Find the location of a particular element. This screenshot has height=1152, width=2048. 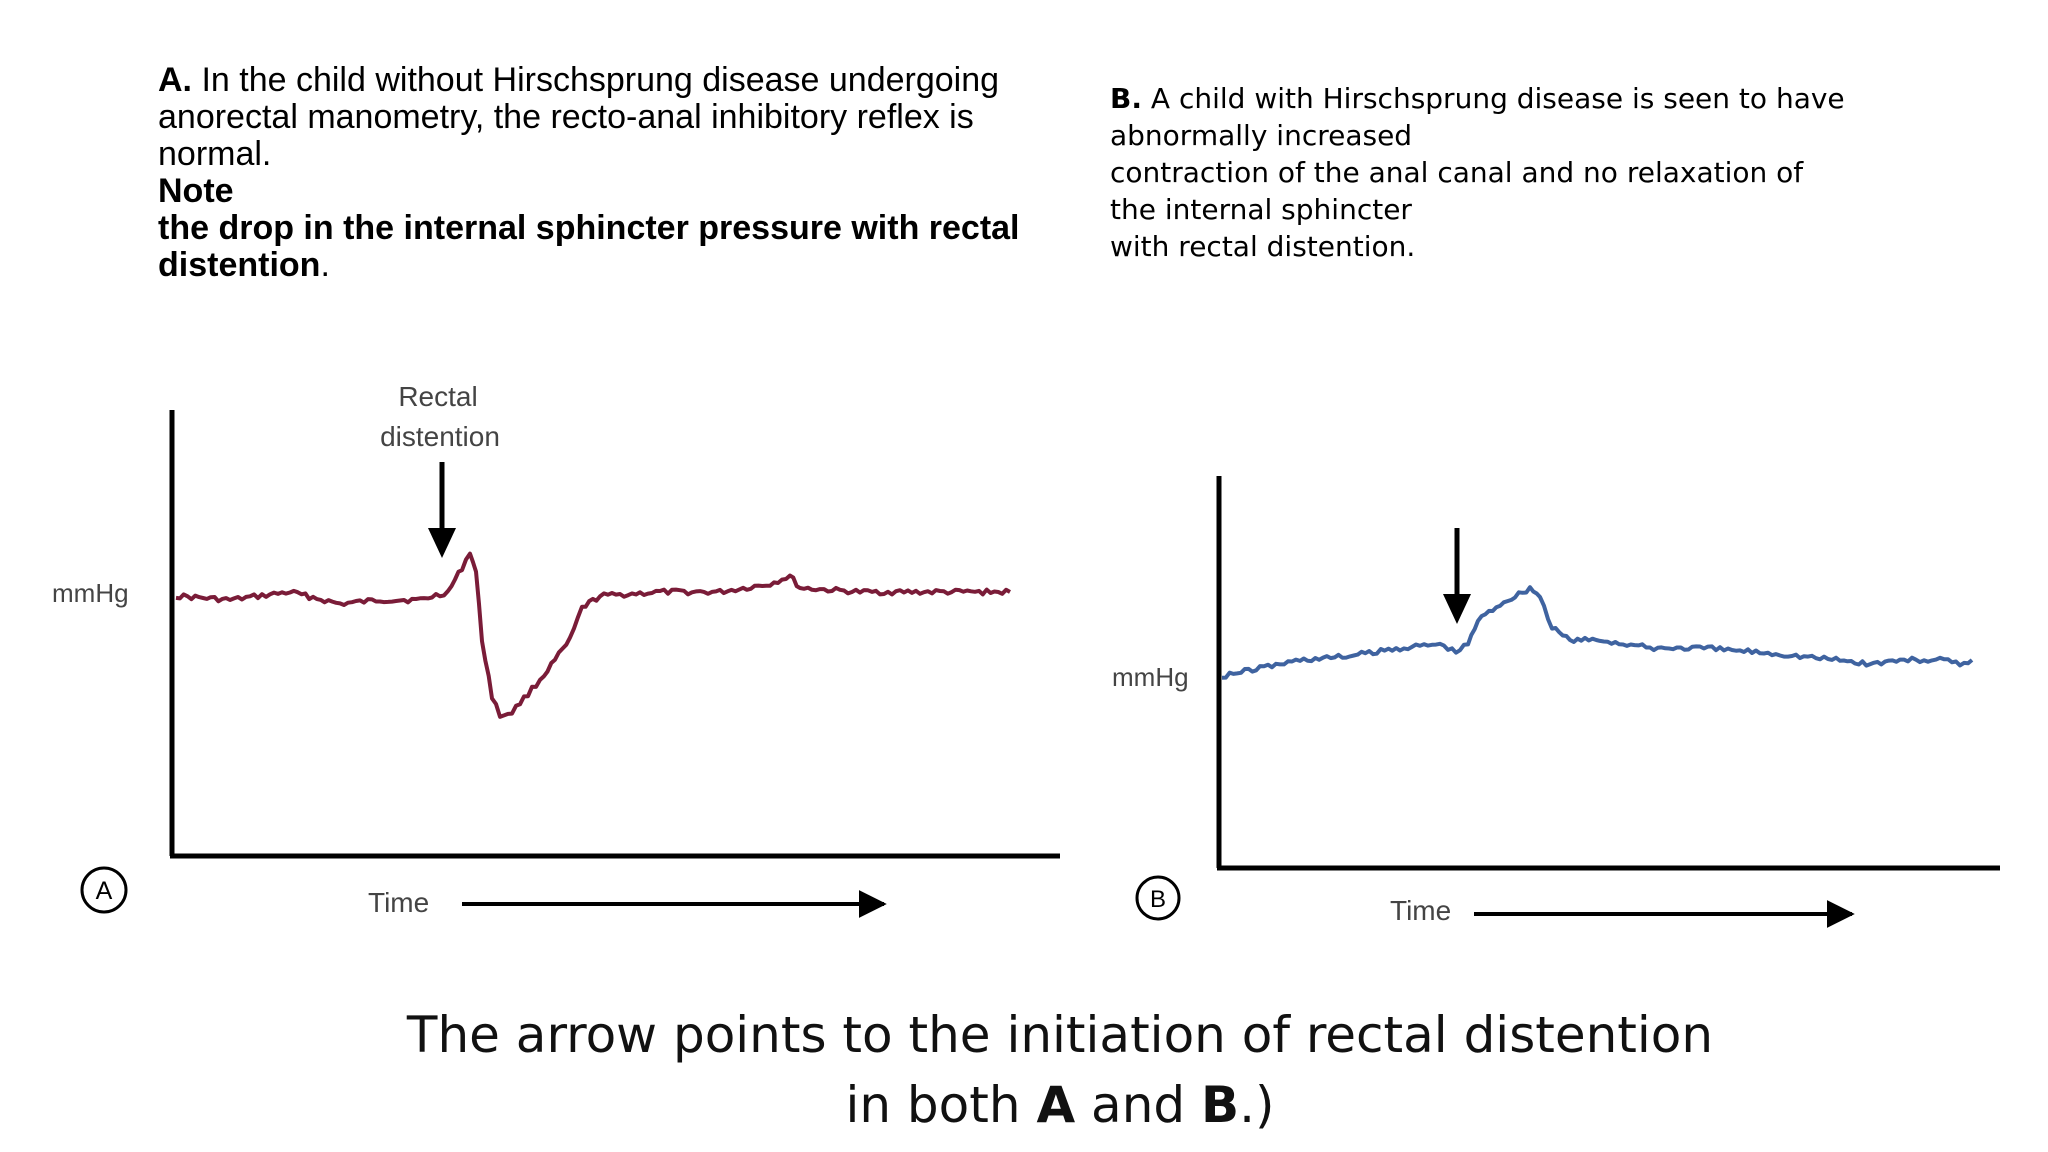

panel-b-marker-letter: B is located at coordinates (1158, 899).